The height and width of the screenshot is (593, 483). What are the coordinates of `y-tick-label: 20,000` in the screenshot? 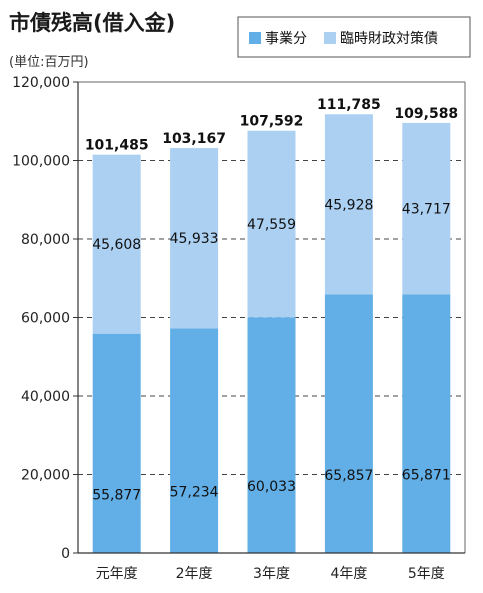 It's located at (45, 476).